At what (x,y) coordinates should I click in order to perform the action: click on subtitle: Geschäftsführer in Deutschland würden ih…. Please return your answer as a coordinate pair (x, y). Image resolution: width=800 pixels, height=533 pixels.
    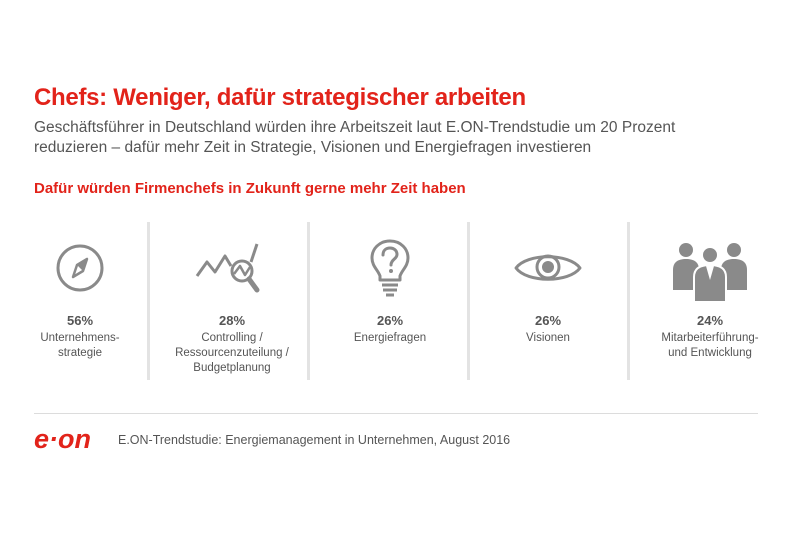
    Looking at the image, I should click on (399, 138).